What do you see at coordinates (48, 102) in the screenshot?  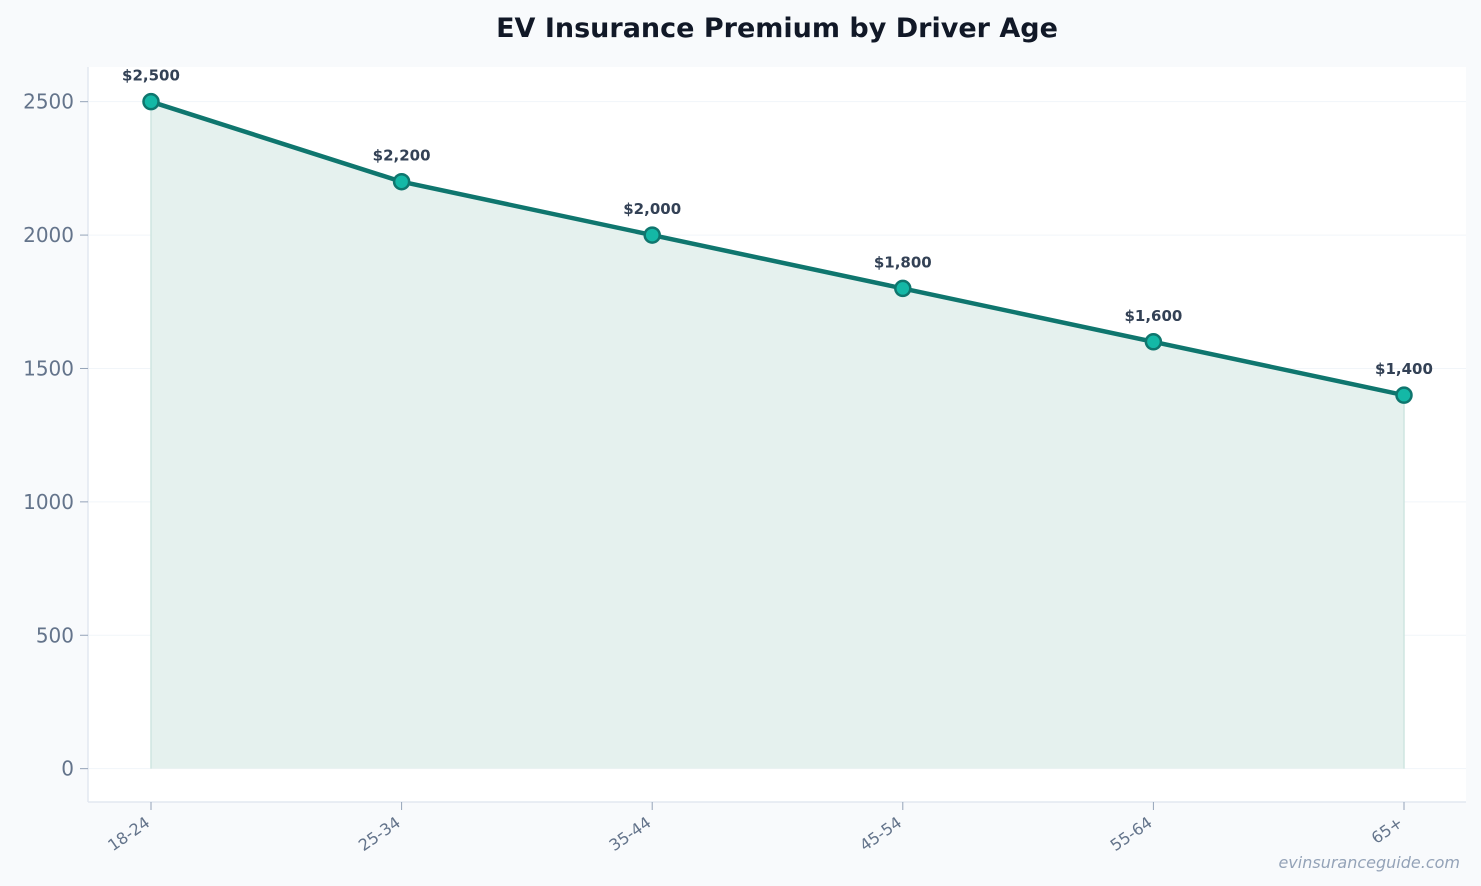 I see `y-tick-label: 2500` at bounding box center [48, 102].